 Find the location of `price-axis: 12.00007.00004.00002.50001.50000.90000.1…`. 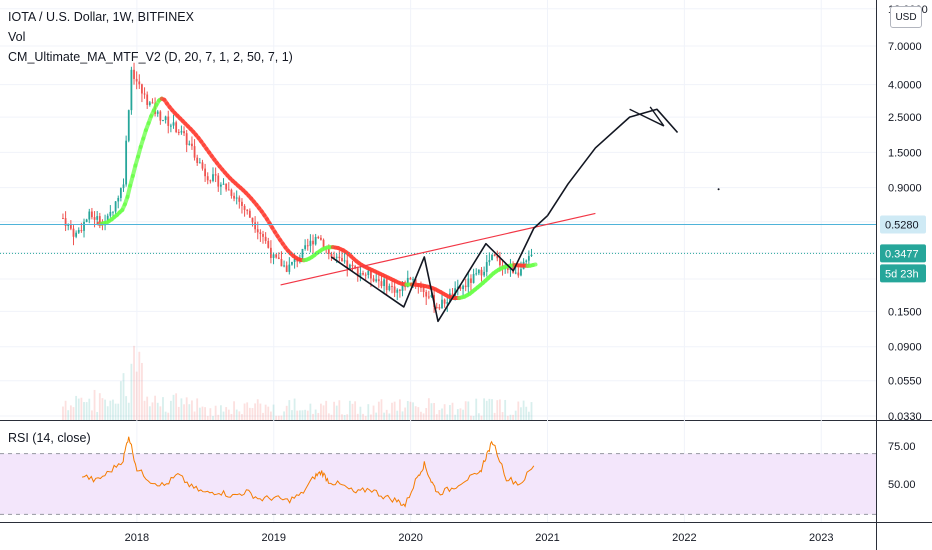

price-axis: 12.00007.00004.00002.50001.50000.90000.1… is located at coordinates (904, 213).